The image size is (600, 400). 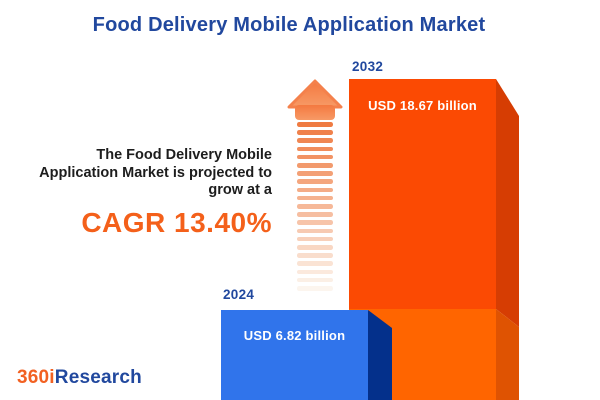 I want to click on bar-2024-face, so click(x=294, y=355).